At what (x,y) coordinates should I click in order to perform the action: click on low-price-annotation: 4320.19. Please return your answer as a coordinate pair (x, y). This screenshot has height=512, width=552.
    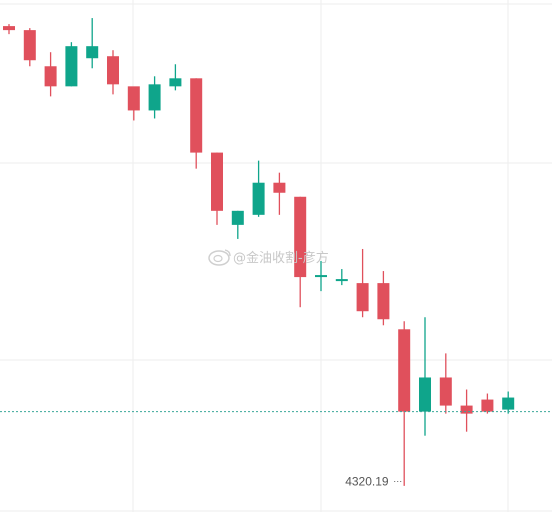
    Looking at the image, I should click on (374, 482).